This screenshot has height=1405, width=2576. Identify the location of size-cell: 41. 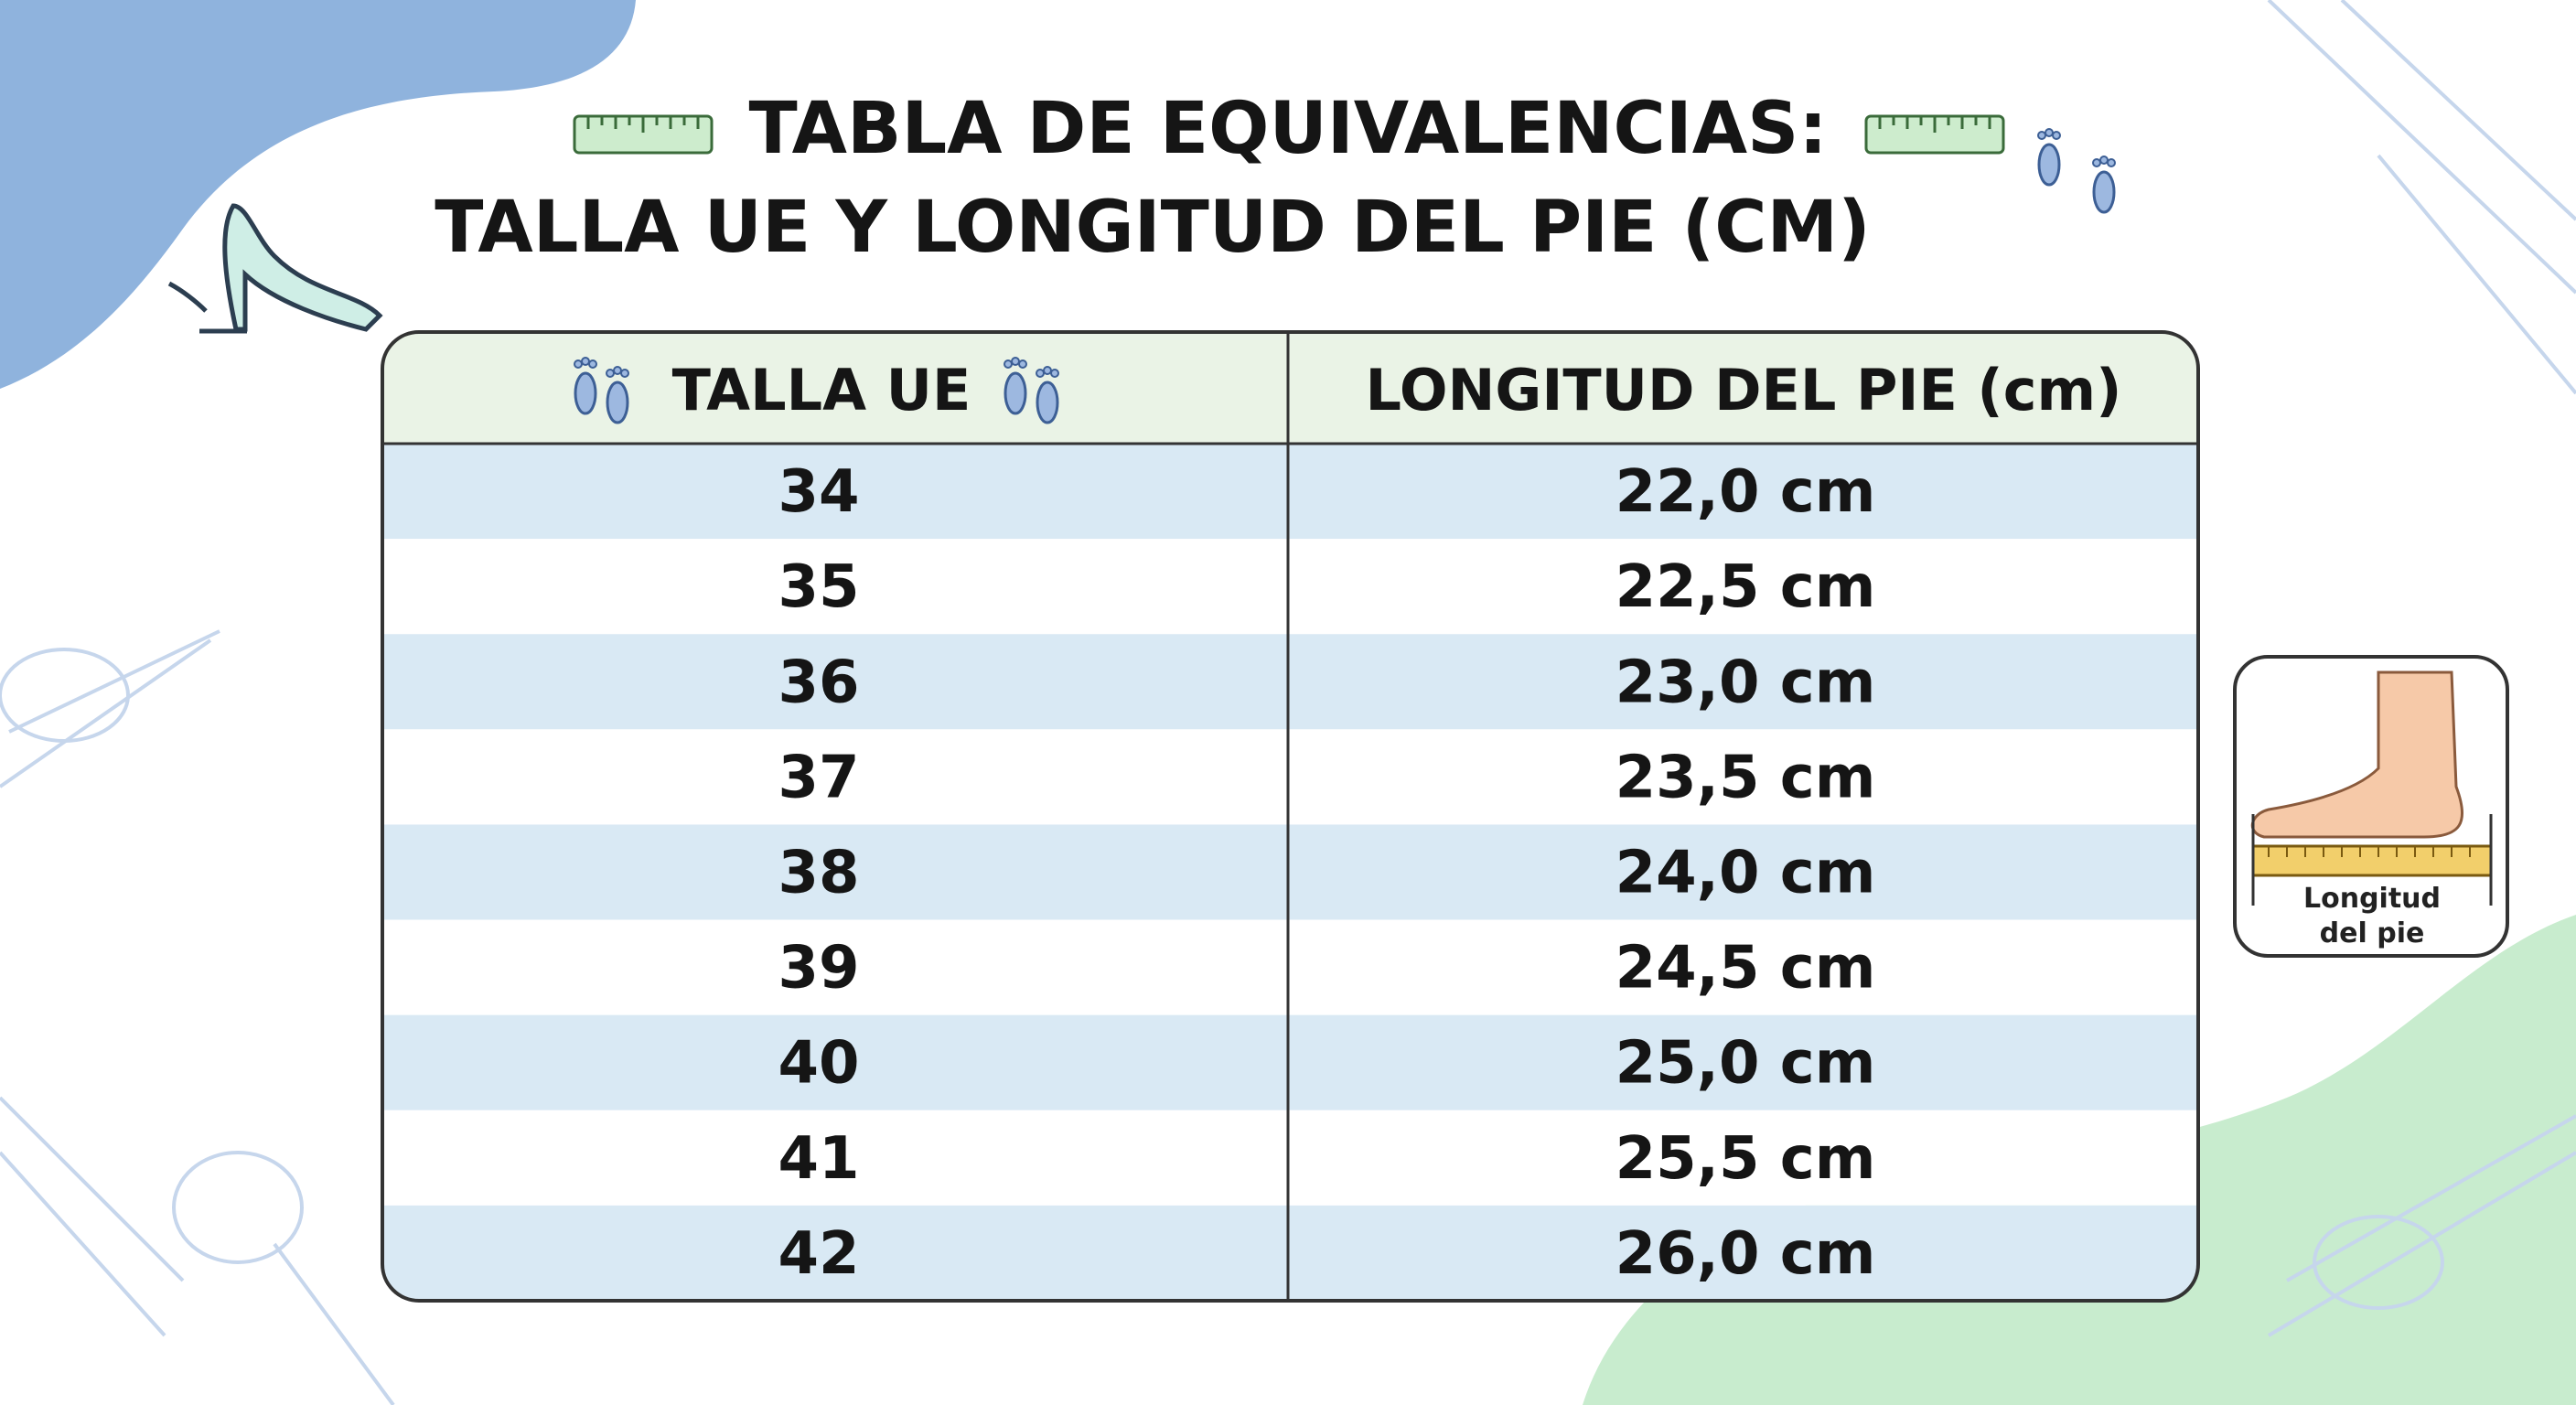
(818, 1159).